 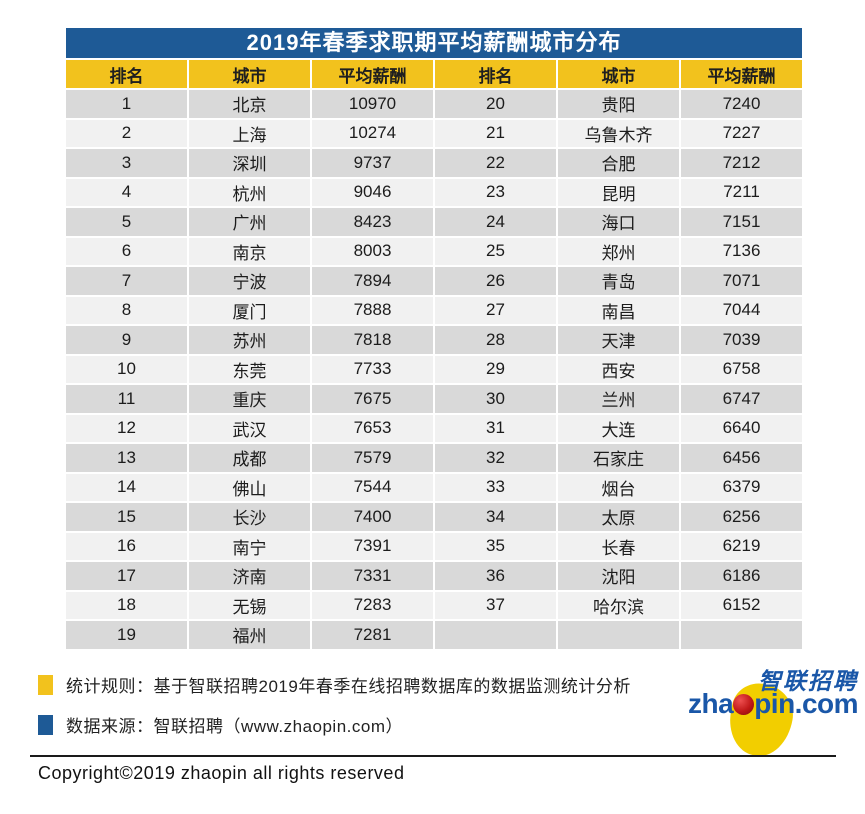 What do you see at coordinates (495, 369) in the screenshot?
I see `rank-cell: 29` at bounding box center [495, 369].